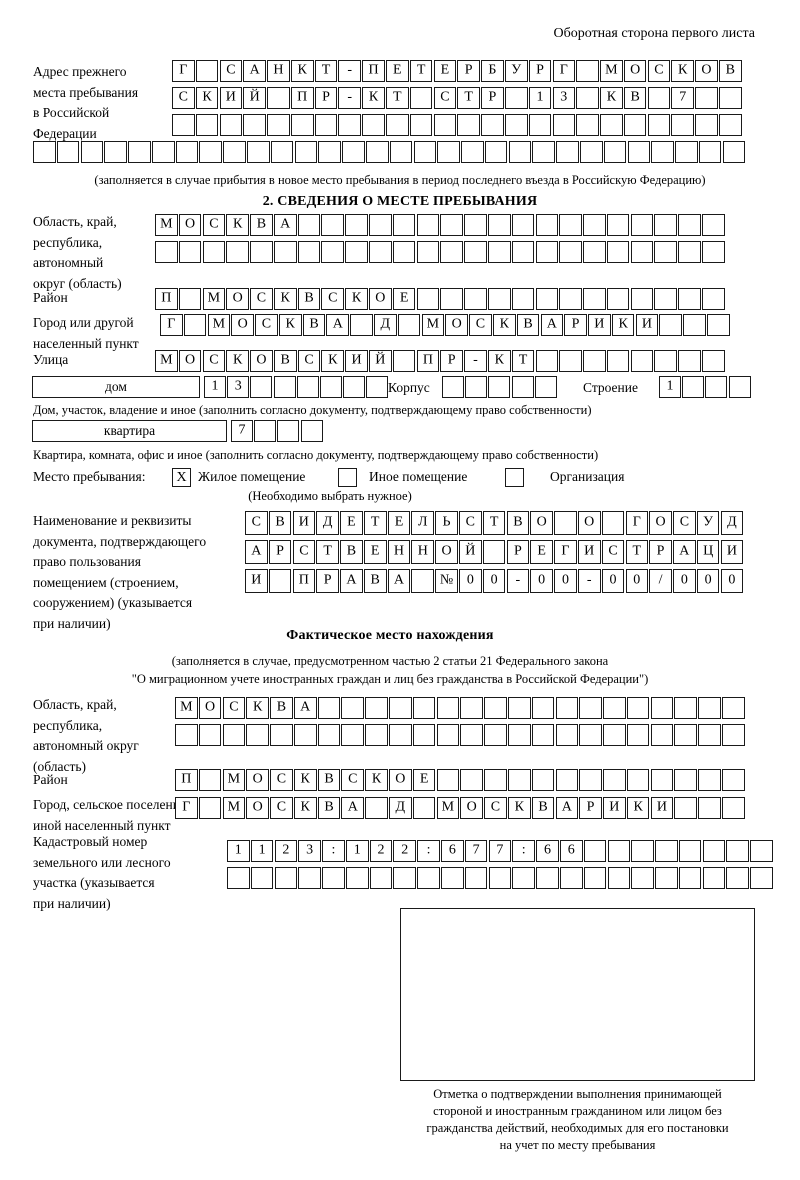  I want to click on document-cell: Г, so click(565, 552).